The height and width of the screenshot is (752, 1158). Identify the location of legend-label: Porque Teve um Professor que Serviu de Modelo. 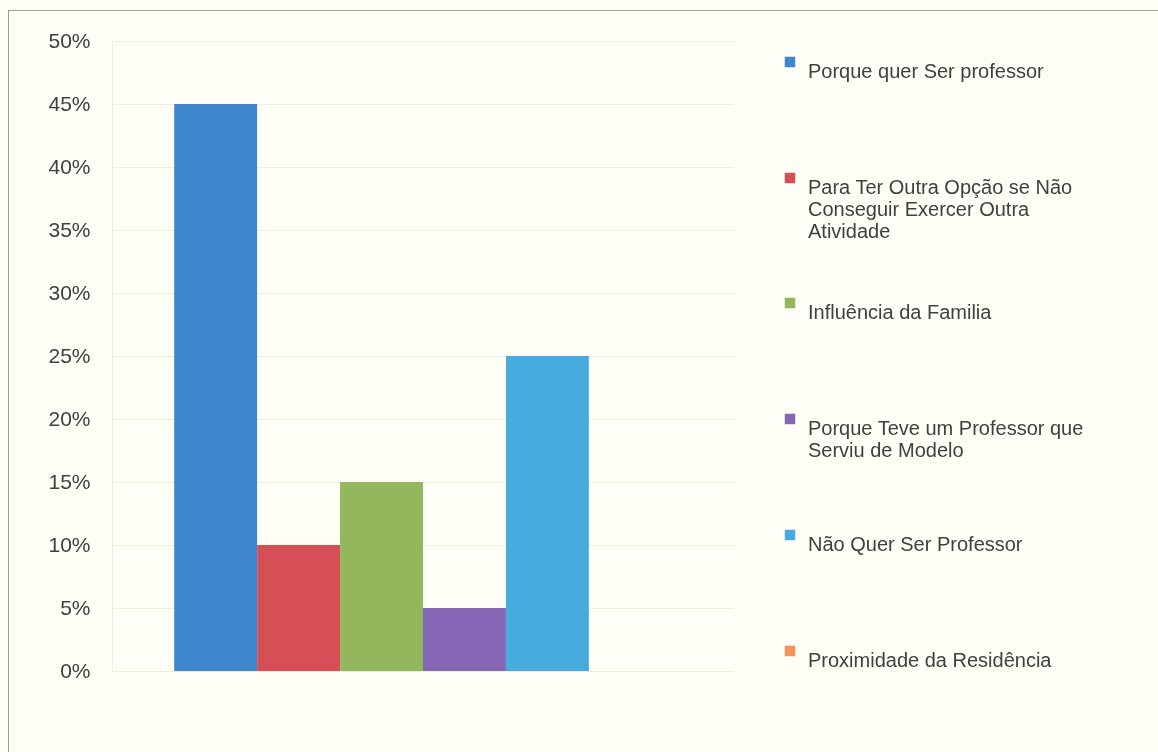
(946, 439).